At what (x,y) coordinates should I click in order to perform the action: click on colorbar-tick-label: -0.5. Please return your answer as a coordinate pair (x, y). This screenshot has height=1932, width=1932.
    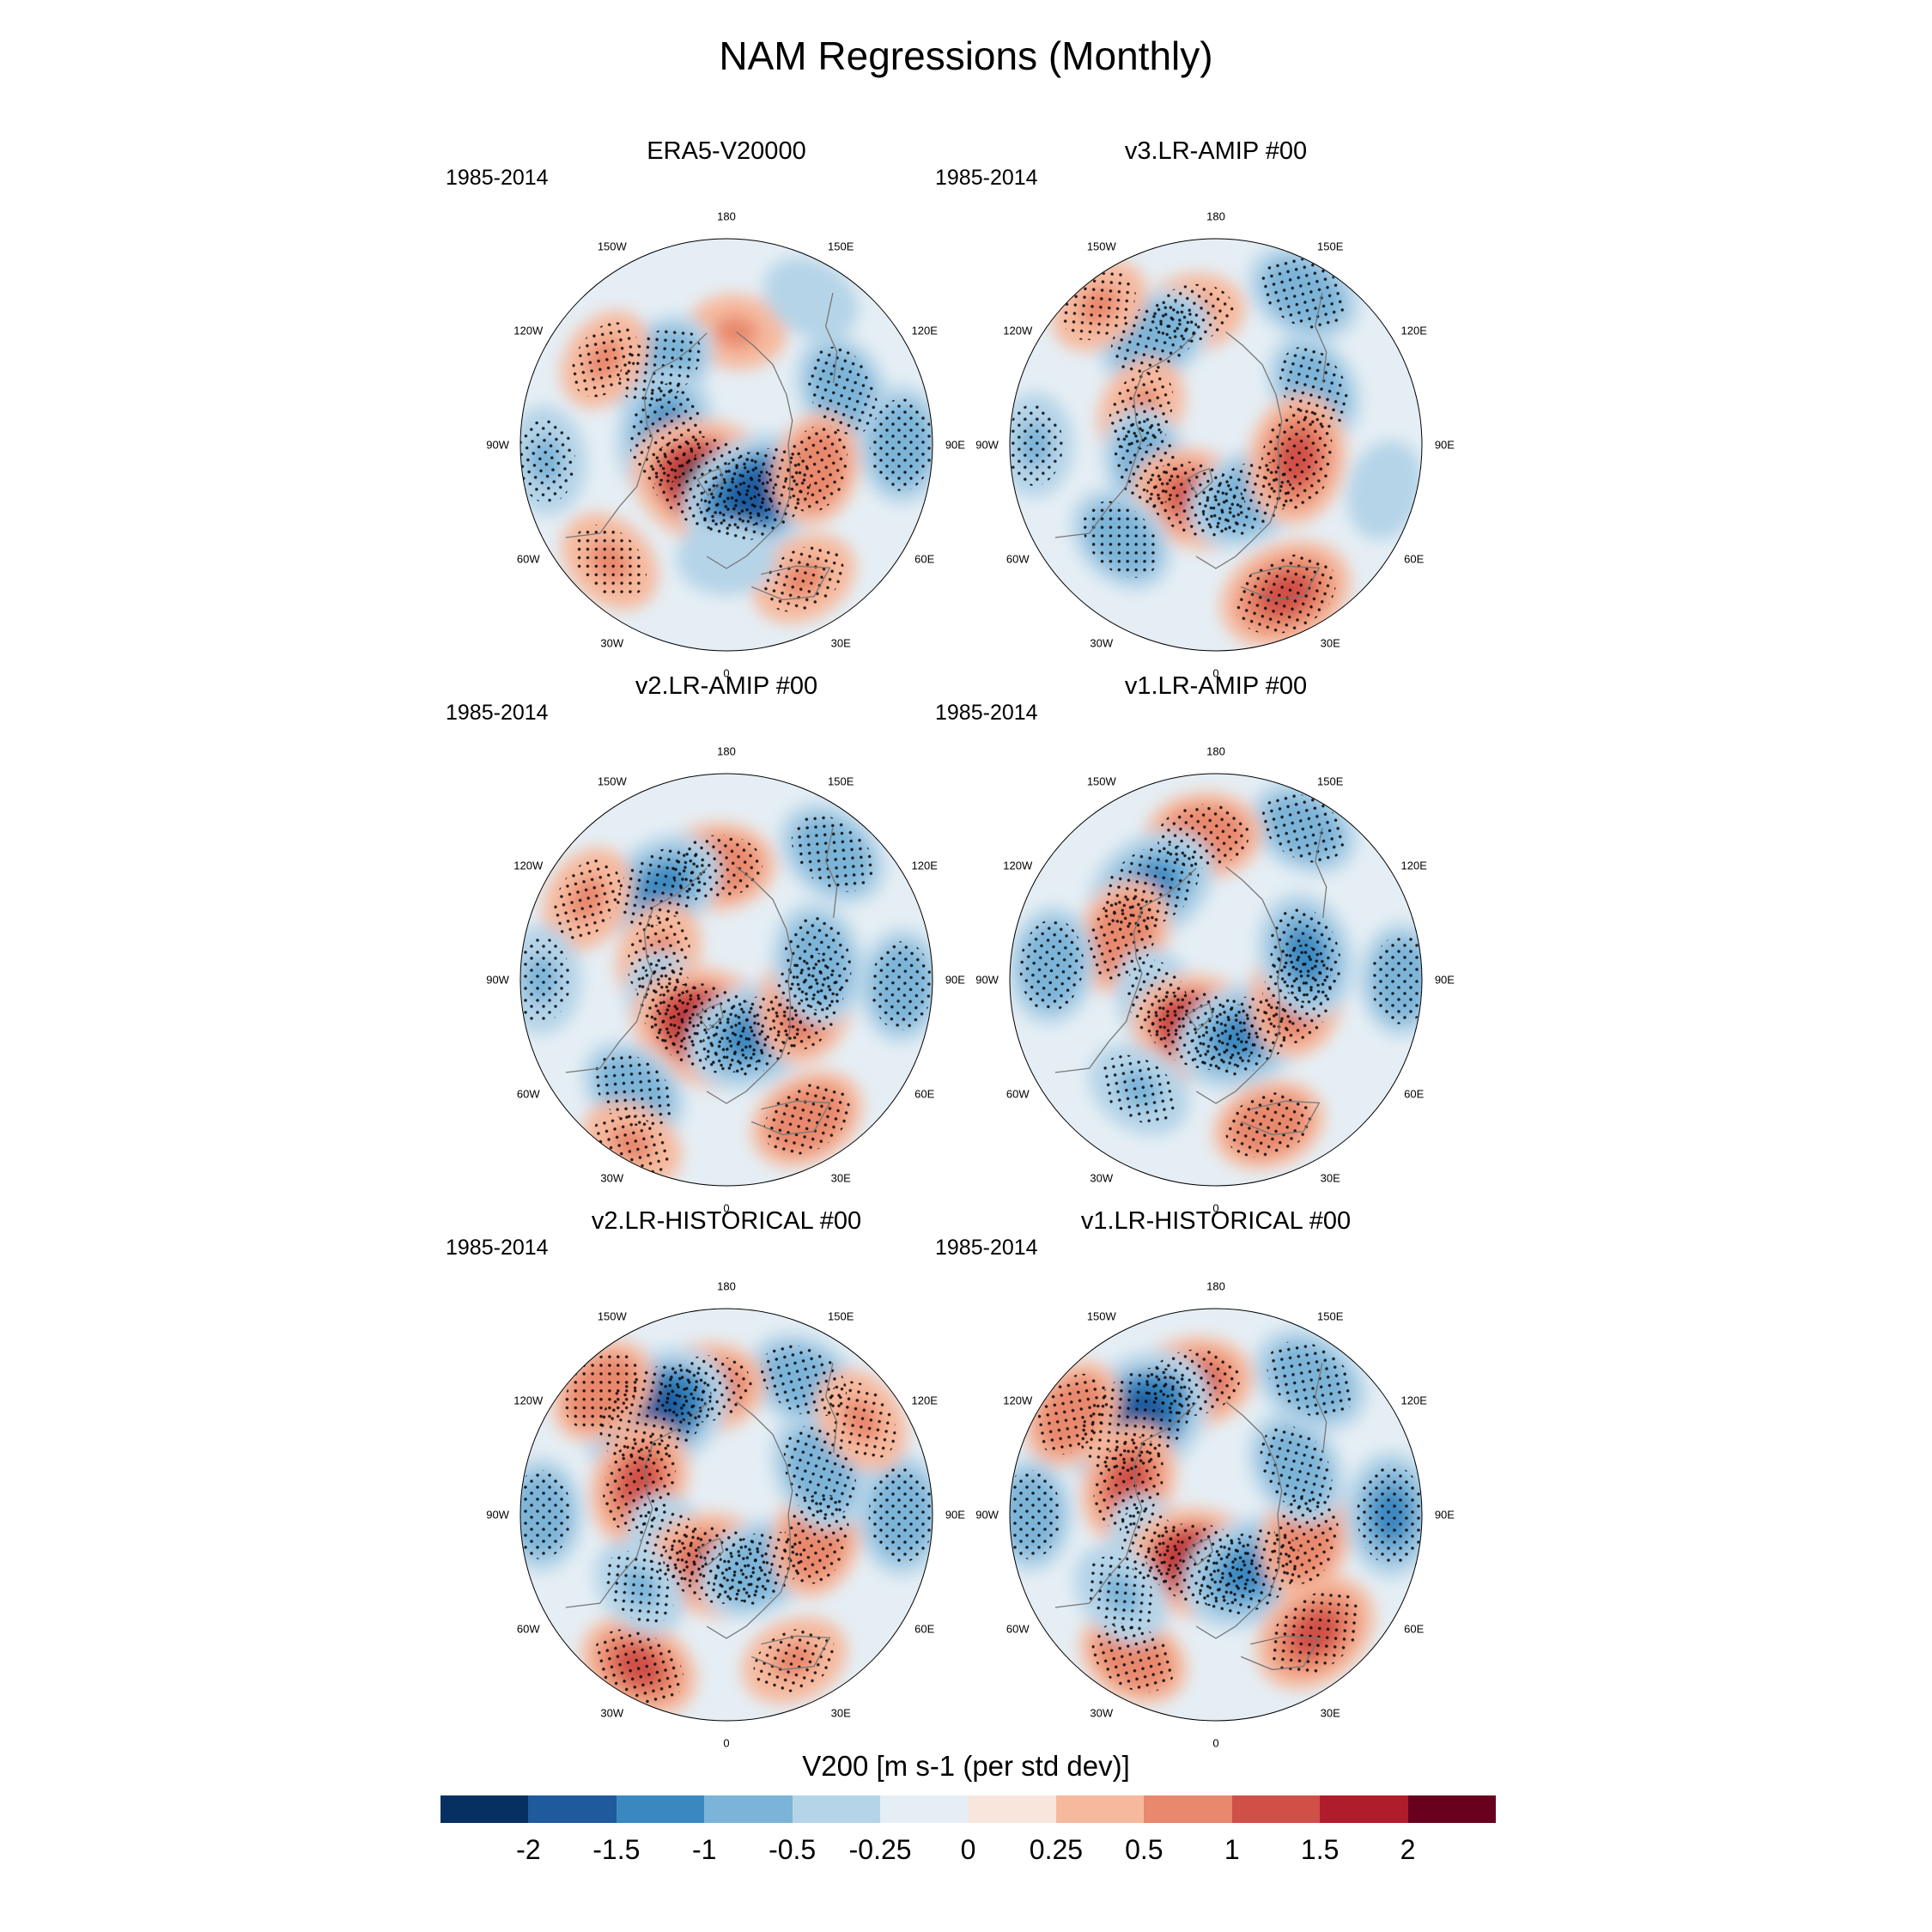
    Looking at the image, I should click on (793, 1850).